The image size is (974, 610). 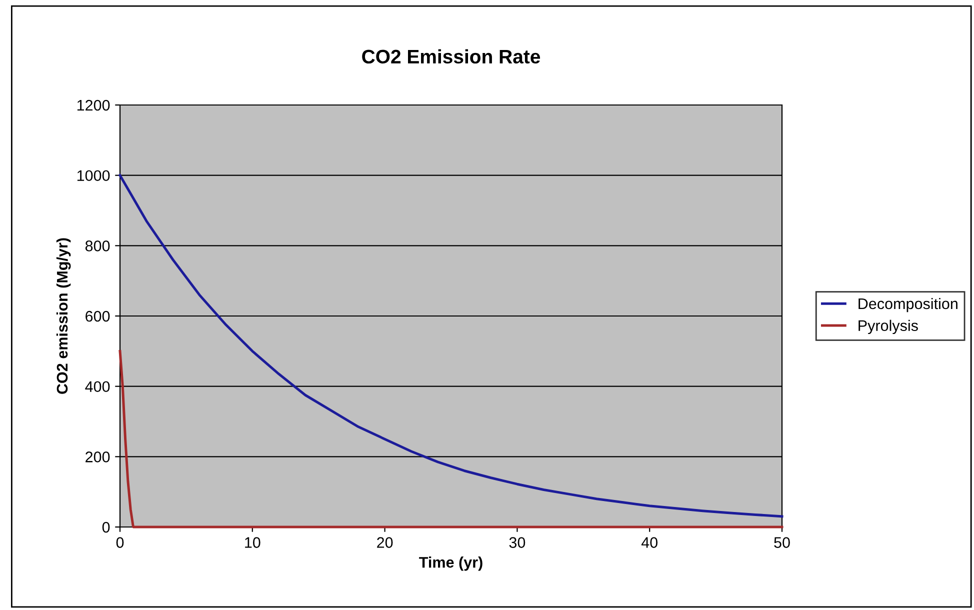 I want to click on x-tick-label: 50, so click(x=782, y=542).